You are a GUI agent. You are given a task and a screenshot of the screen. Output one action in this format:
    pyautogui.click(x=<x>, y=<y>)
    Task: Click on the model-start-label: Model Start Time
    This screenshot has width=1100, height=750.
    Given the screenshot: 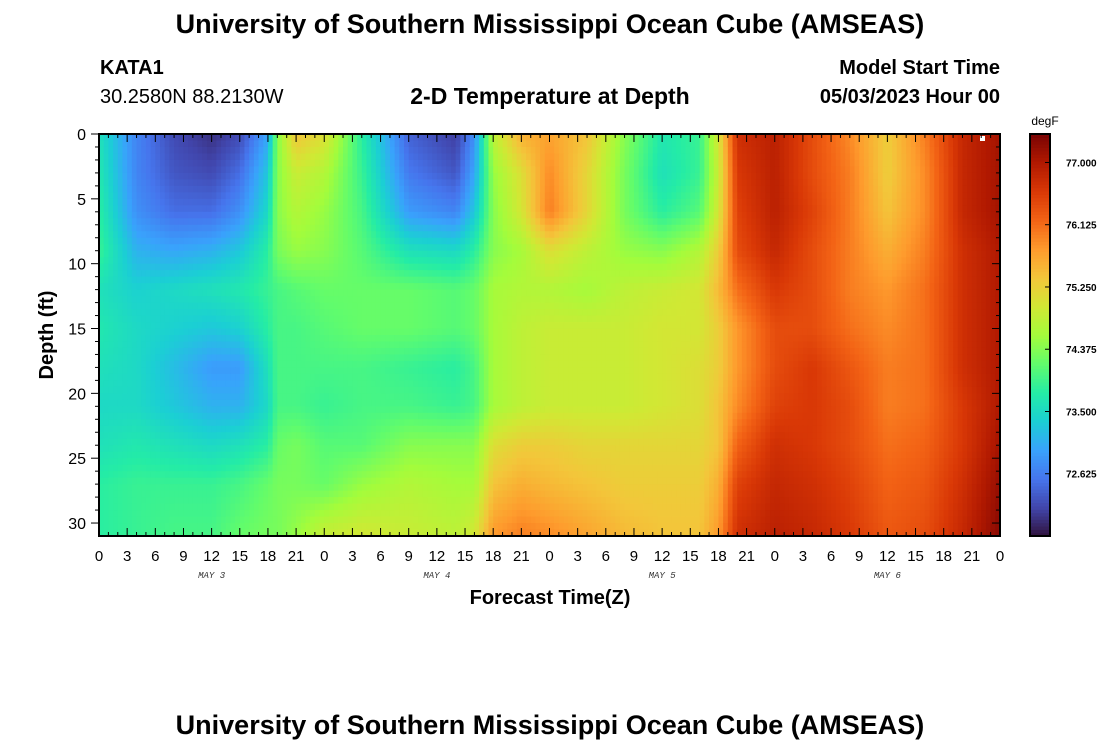 What is the action you would take?
    pyautogui.click(x=919, y=68)
    